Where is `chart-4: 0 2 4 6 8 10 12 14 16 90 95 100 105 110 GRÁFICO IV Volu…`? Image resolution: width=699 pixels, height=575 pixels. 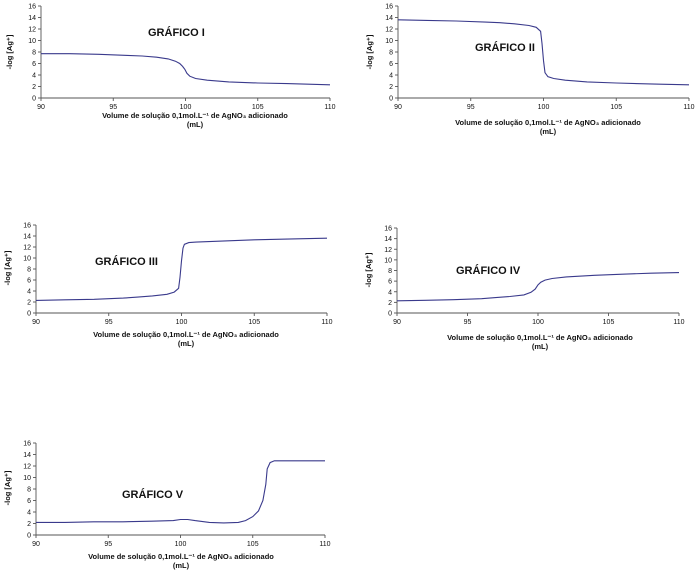 chart-4: 0 2 4 6 8 10 12 14 16 90 95 100 105 110 GRÁFICO IV Volu… is located at coordinates (524, 289).